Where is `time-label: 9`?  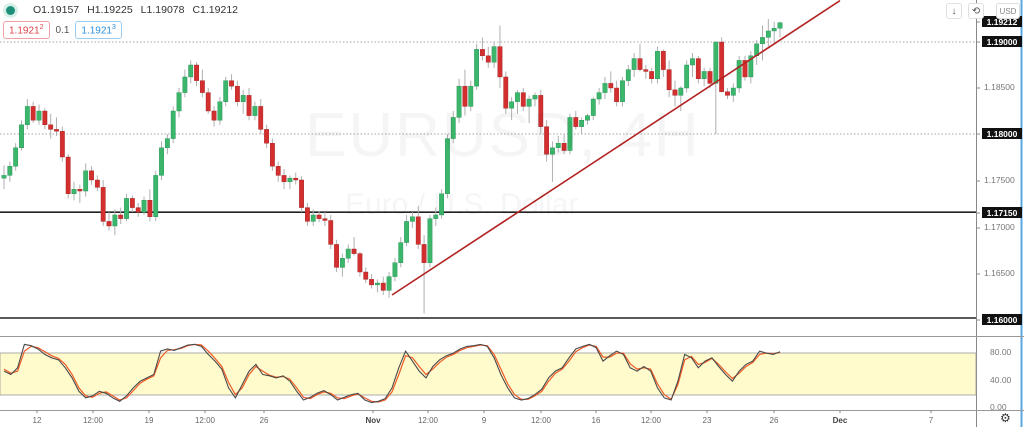 time-label: 9 is located at coordinates (484, 420).